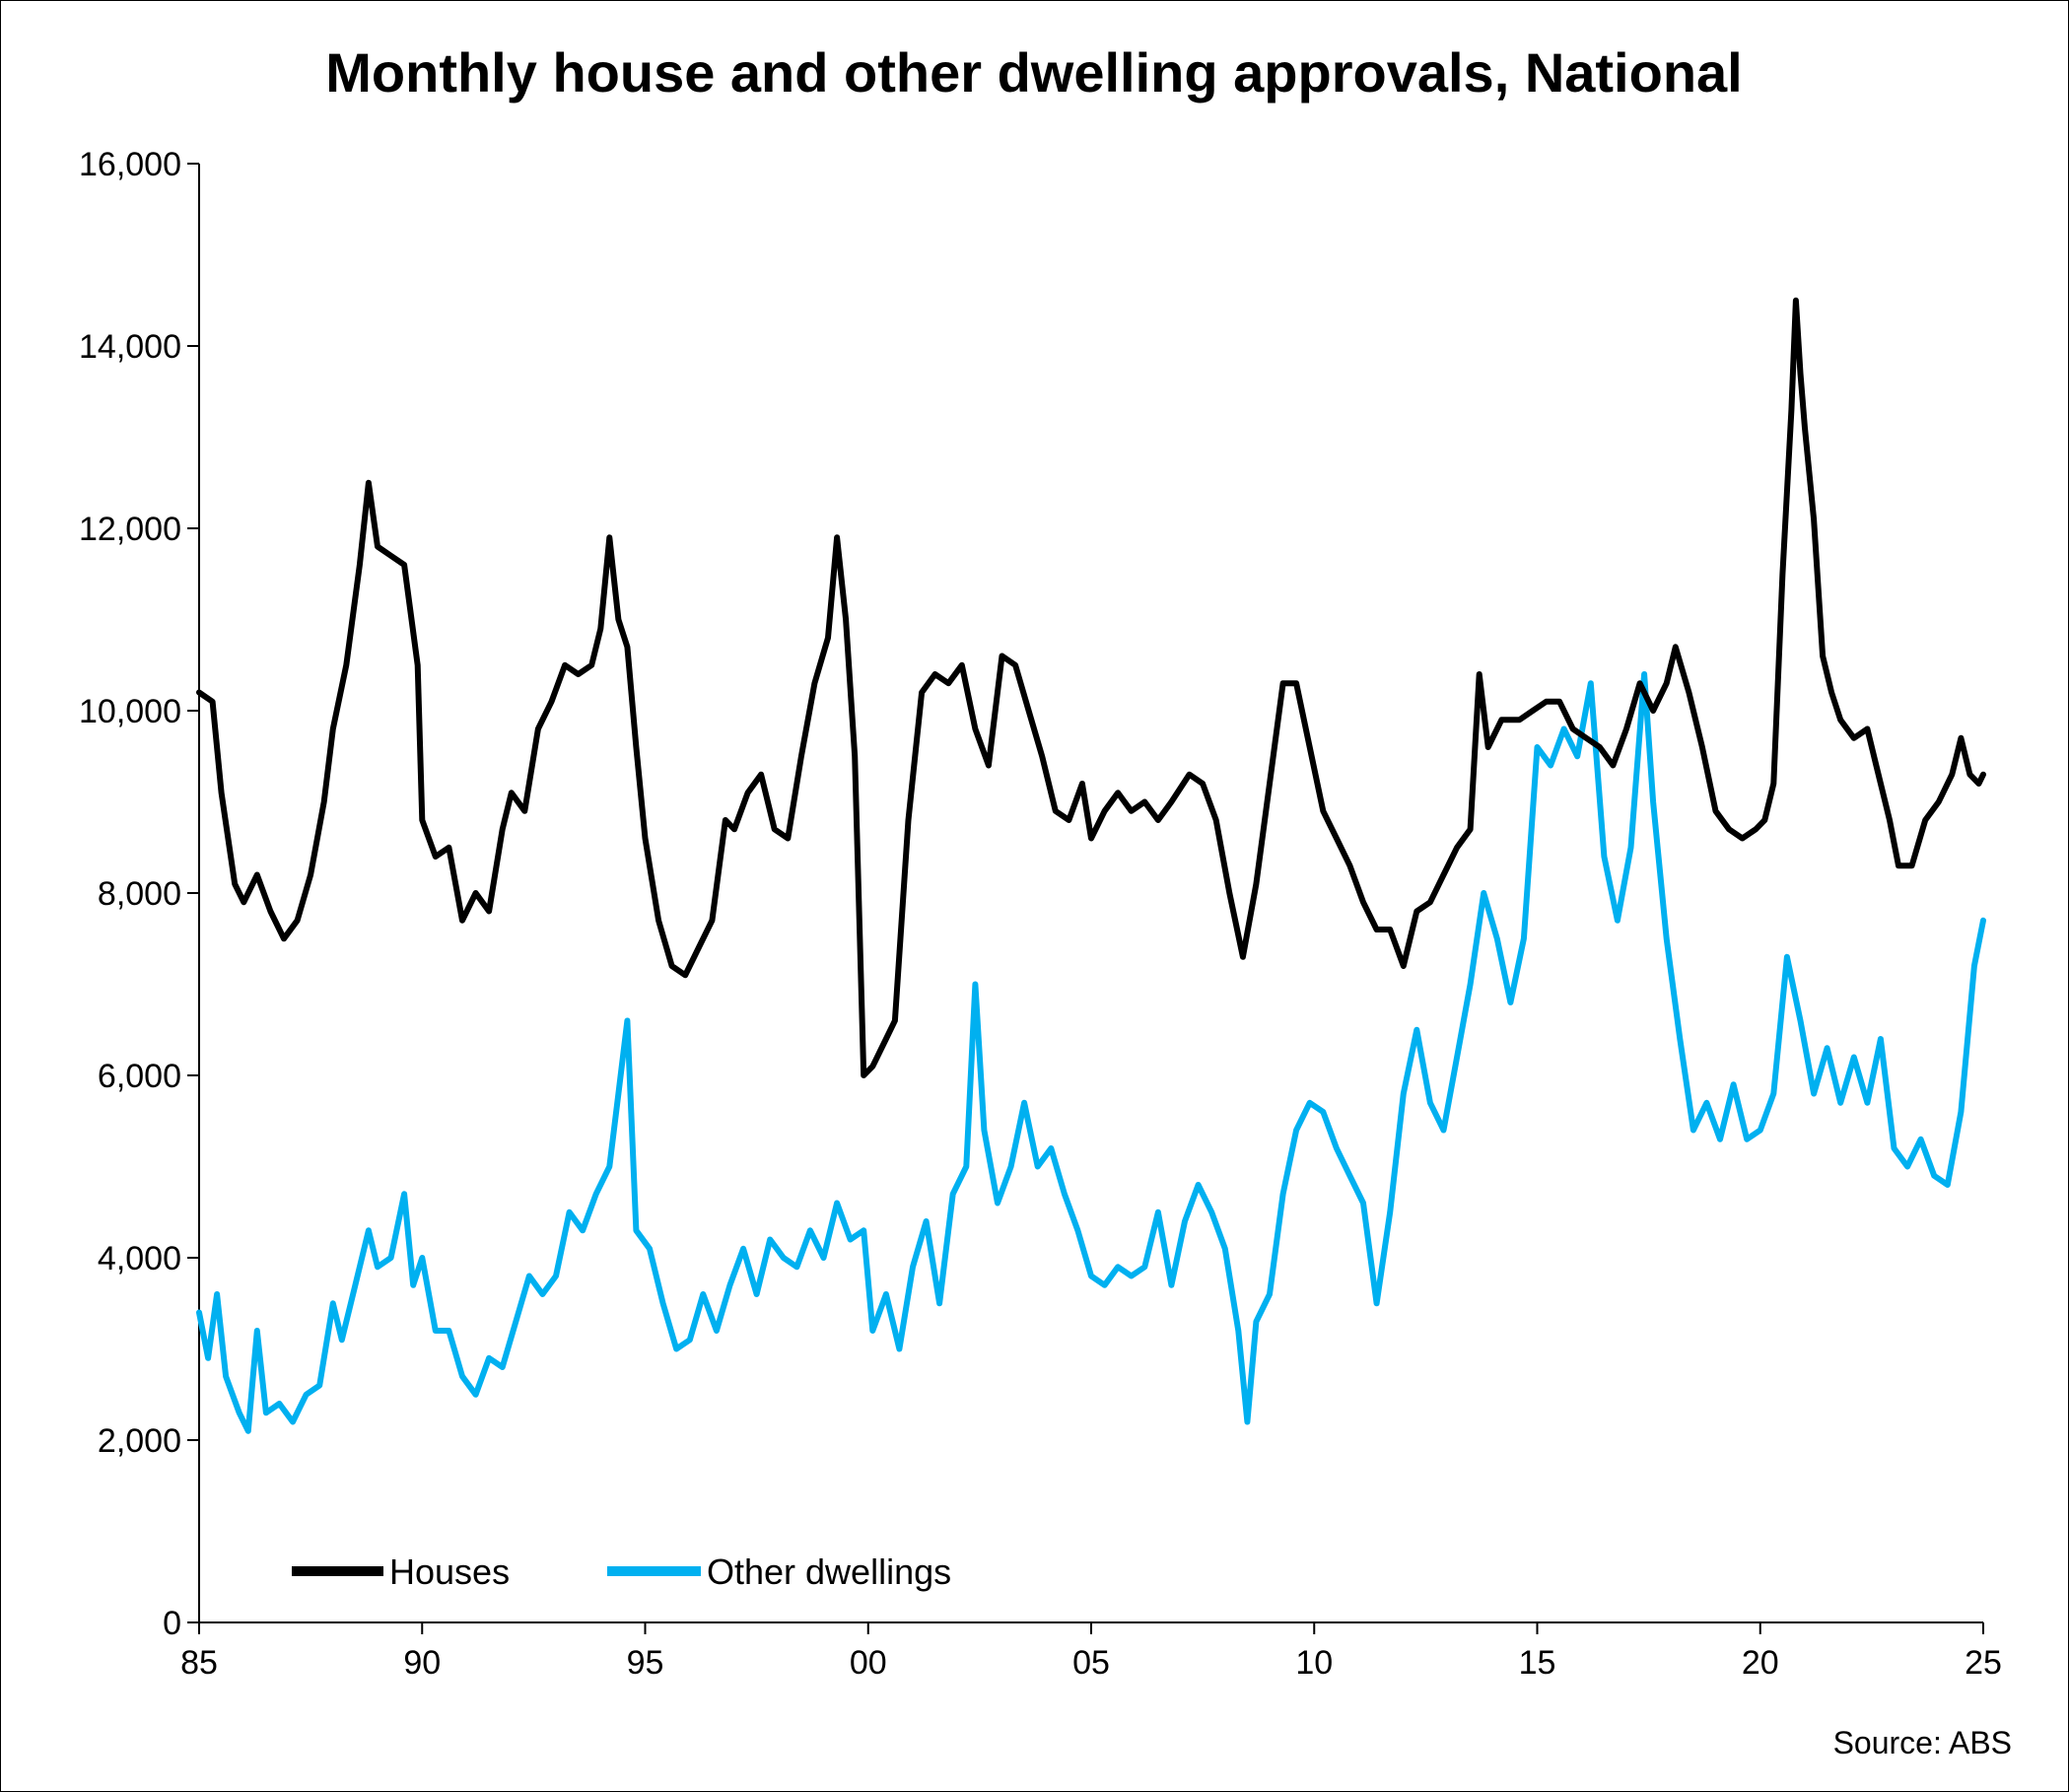  What do you see at coordinates (172, 1624) in the screenshot?
I see `y-tick-label: 0` at bounding box center [172, 1624].